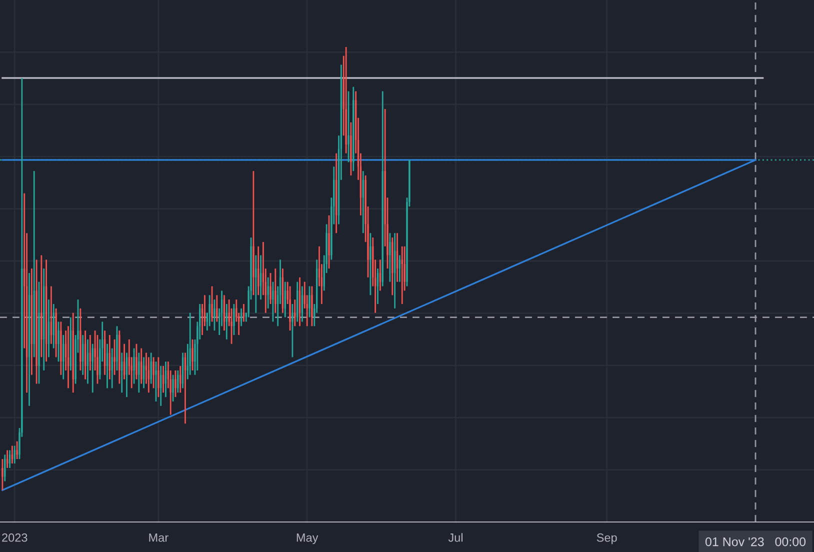  What do you see at coordinates (455, 537) in the screenshot?
I see `x-tick-label: Jul` at bounding box center [455, 537].